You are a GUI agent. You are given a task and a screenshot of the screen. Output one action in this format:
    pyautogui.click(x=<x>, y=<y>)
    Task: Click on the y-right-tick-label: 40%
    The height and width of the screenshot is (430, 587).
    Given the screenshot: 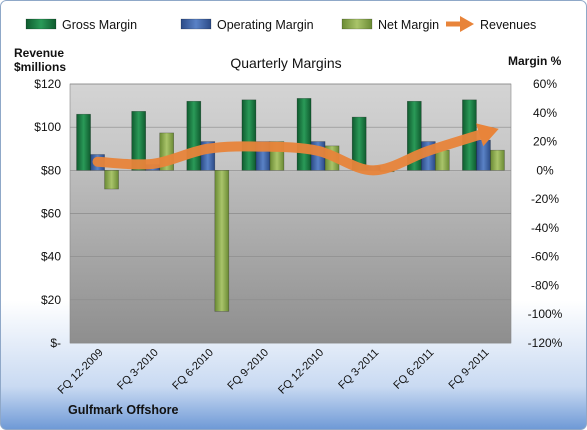 What is the action you would take?
    pyautogui.click(x=545, y=113)
    